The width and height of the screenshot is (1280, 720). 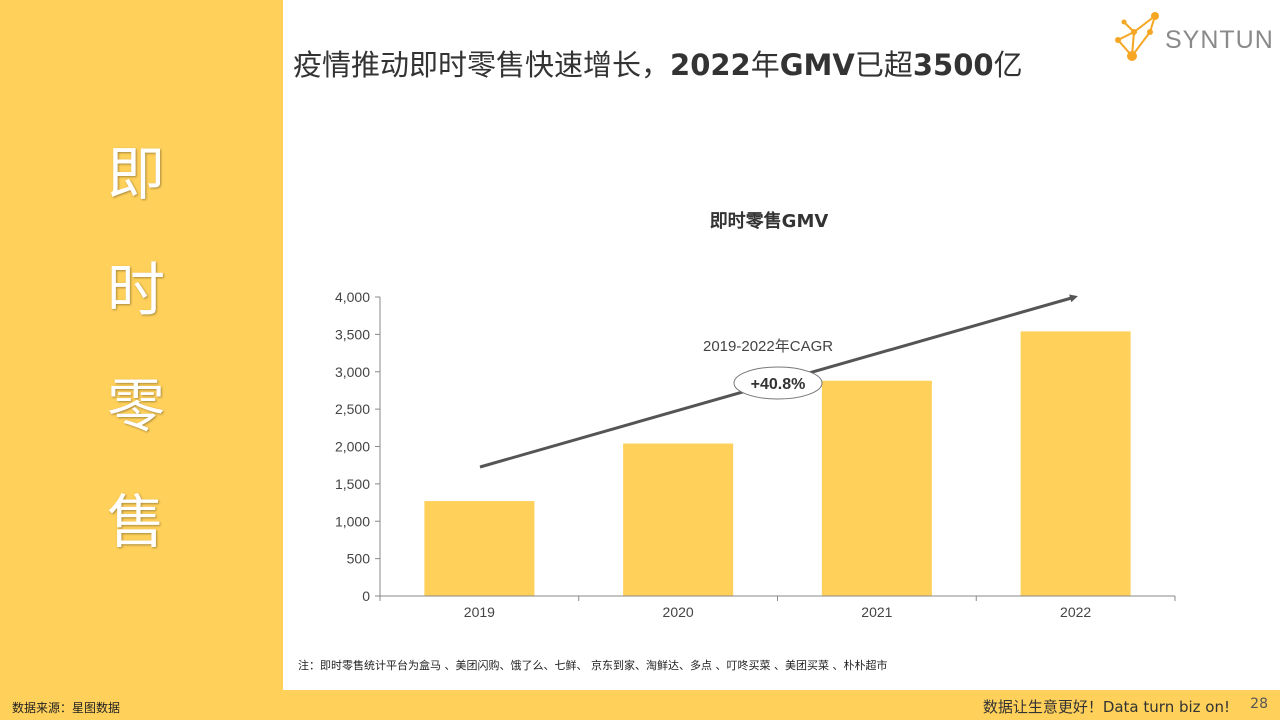 What do you see at coordinates (1075, 463) in the screenshot?
I see `bar-2022` at bounding box center [1075, 463].